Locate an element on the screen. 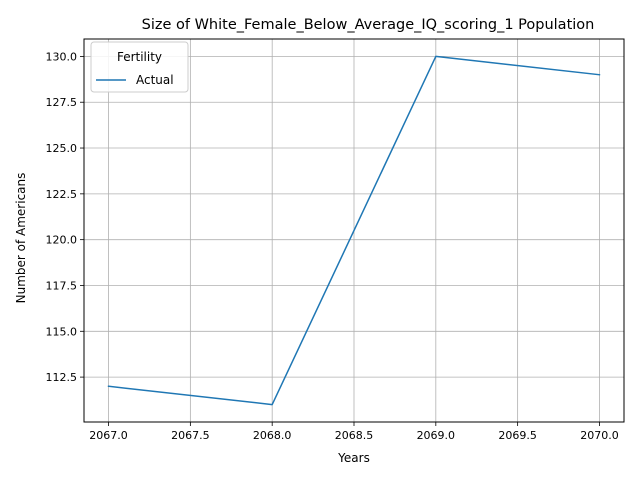  y-tick-label: 122.5 is located at coordinates (62, 194).